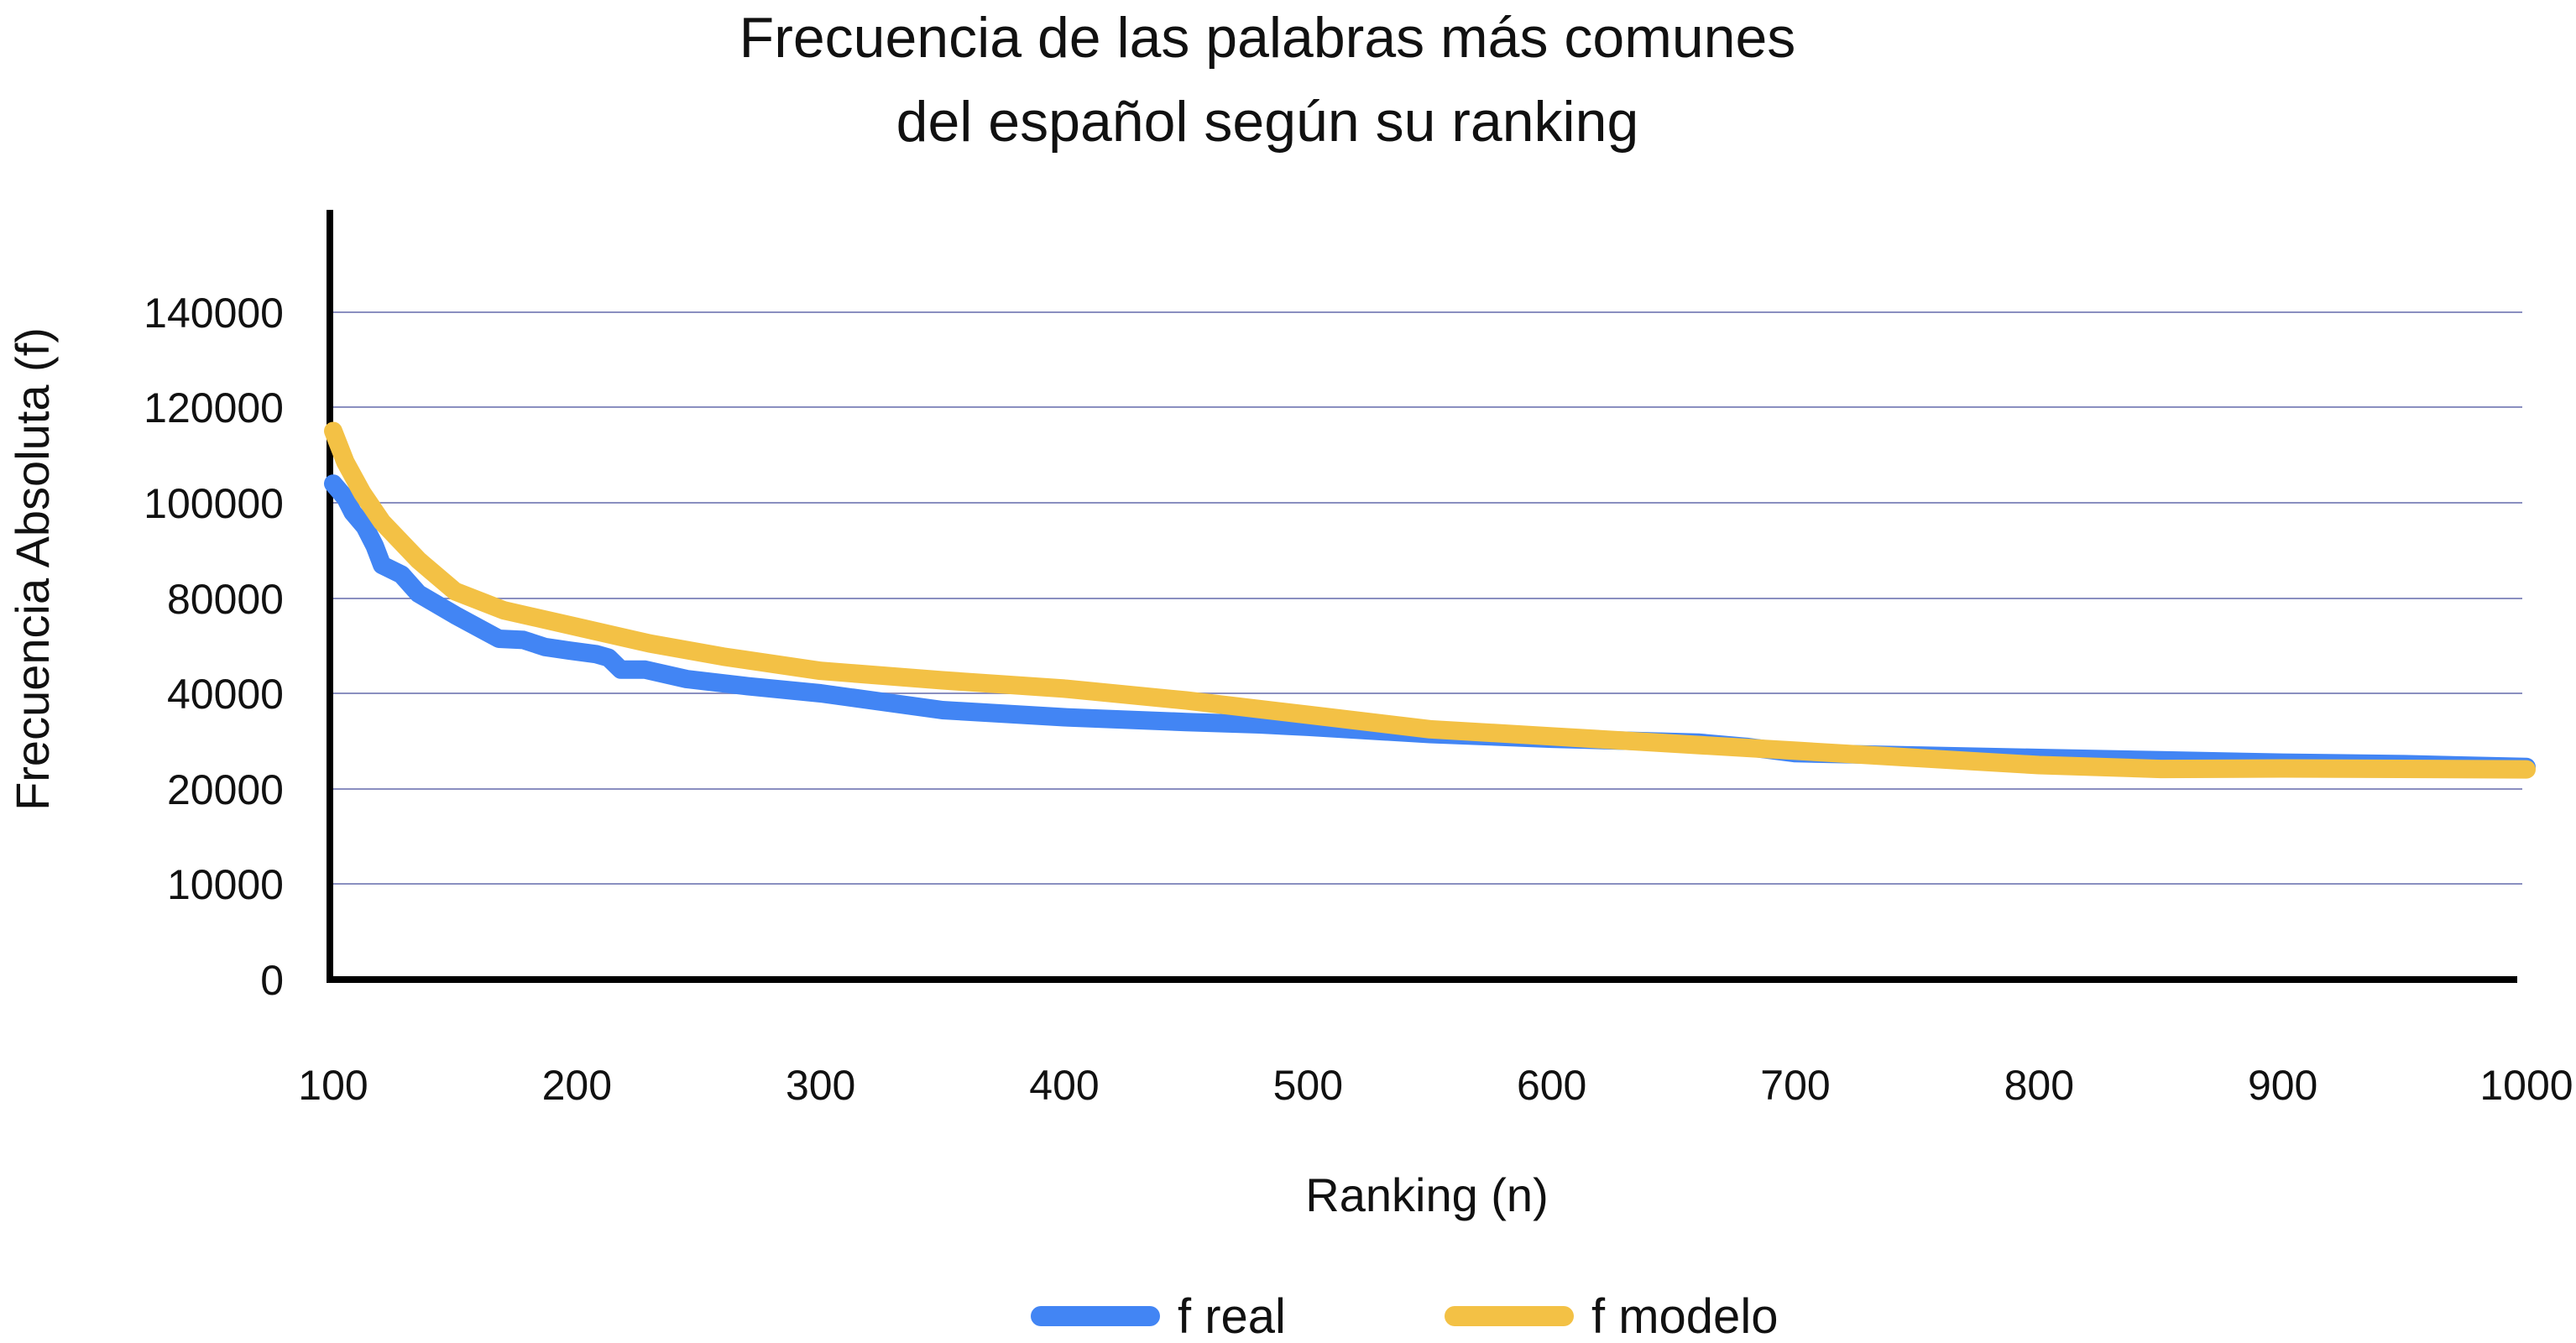 The height and width of the screenshot is (1343, 2576). What do you see at coordinates (1404, 1316) in the screenshot?
I see `legend: f real f modelo` at bounding box center [1404, 1316].